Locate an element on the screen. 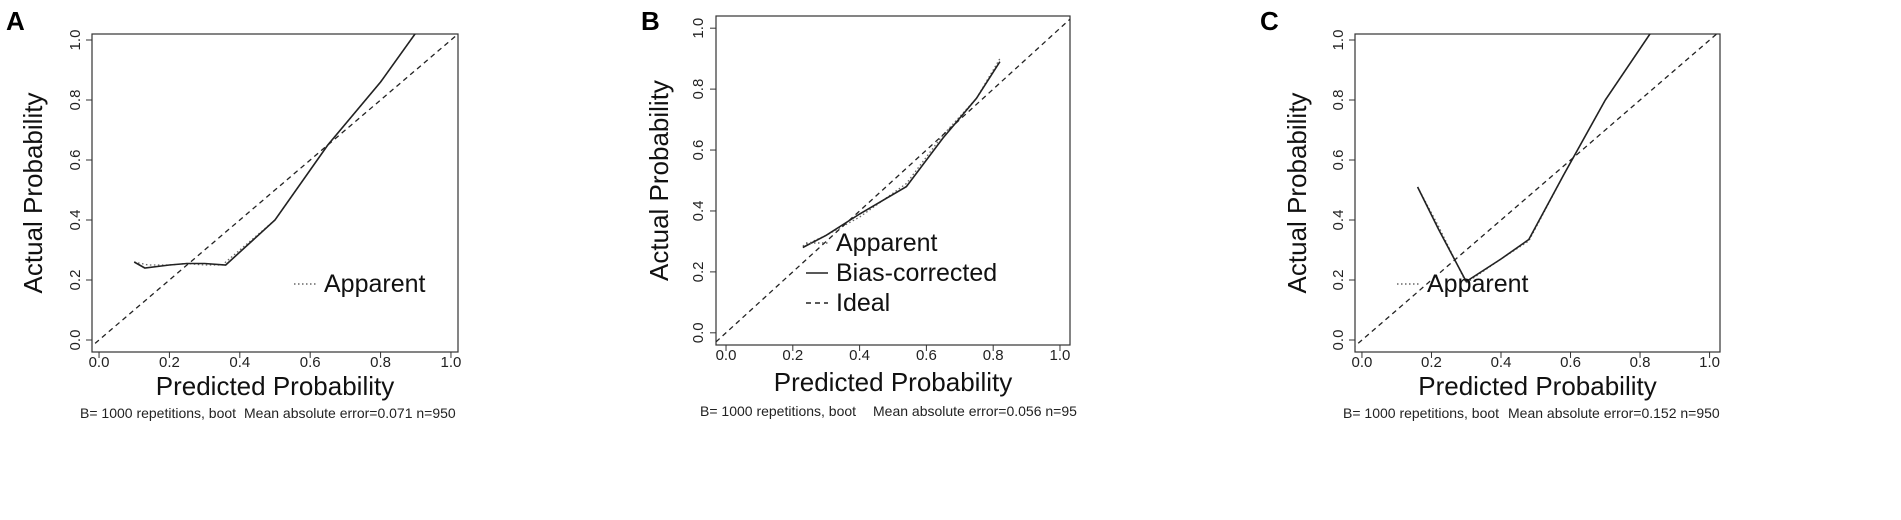 This screenshot has height=520, width=1901. footnote-error: Mean absolute error=0.056 n=95 is located at coordinates (975, 411).